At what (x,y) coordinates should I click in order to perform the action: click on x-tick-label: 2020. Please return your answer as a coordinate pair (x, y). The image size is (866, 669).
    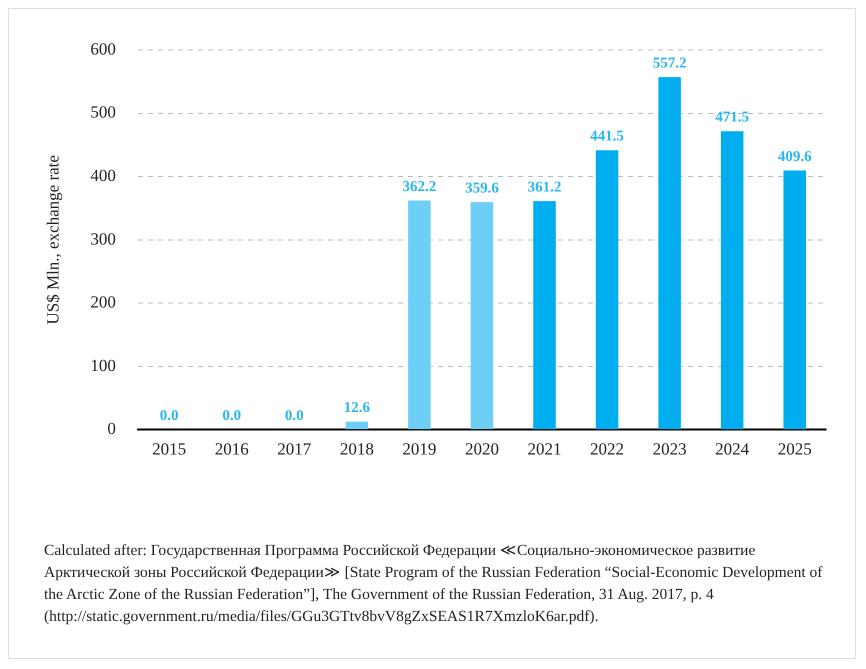
    Looking at the image, I should click on (481, 448).